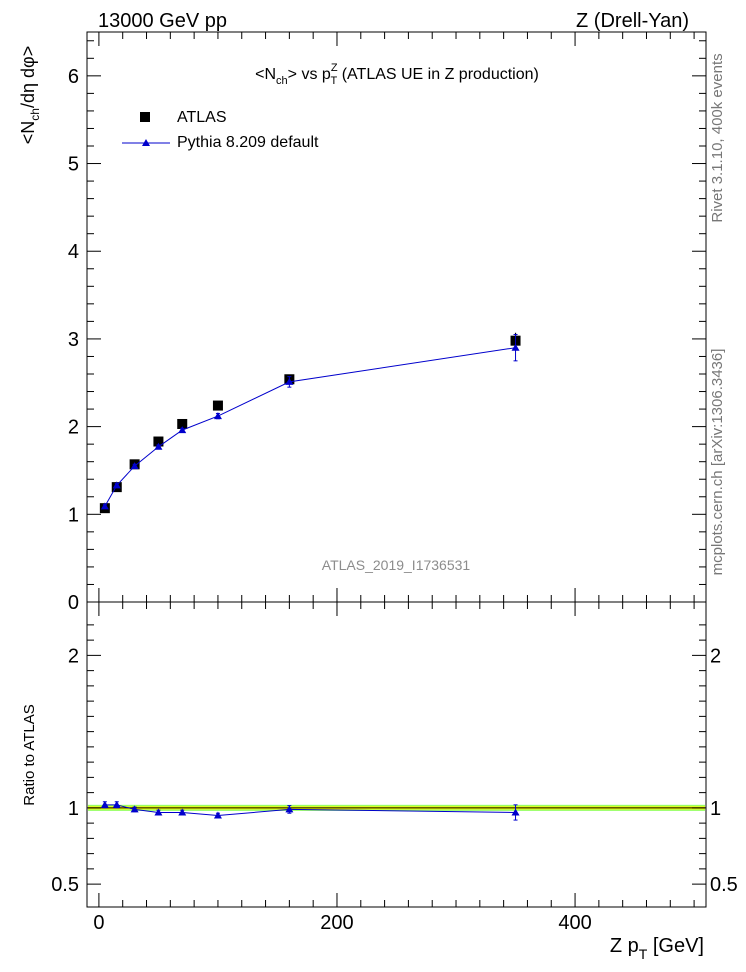 The image size is (746, 972). What do you see at coordinates (65, 885) in the screenshot?
I see `ratio-y-tick-label: 0.5` at bounding box center [65, 885].